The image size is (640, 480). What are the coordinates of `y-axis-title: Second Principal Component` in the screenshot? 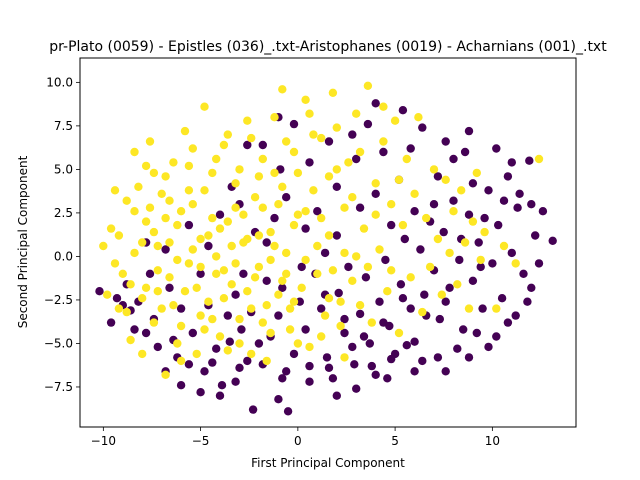 It's located at (23, 241).